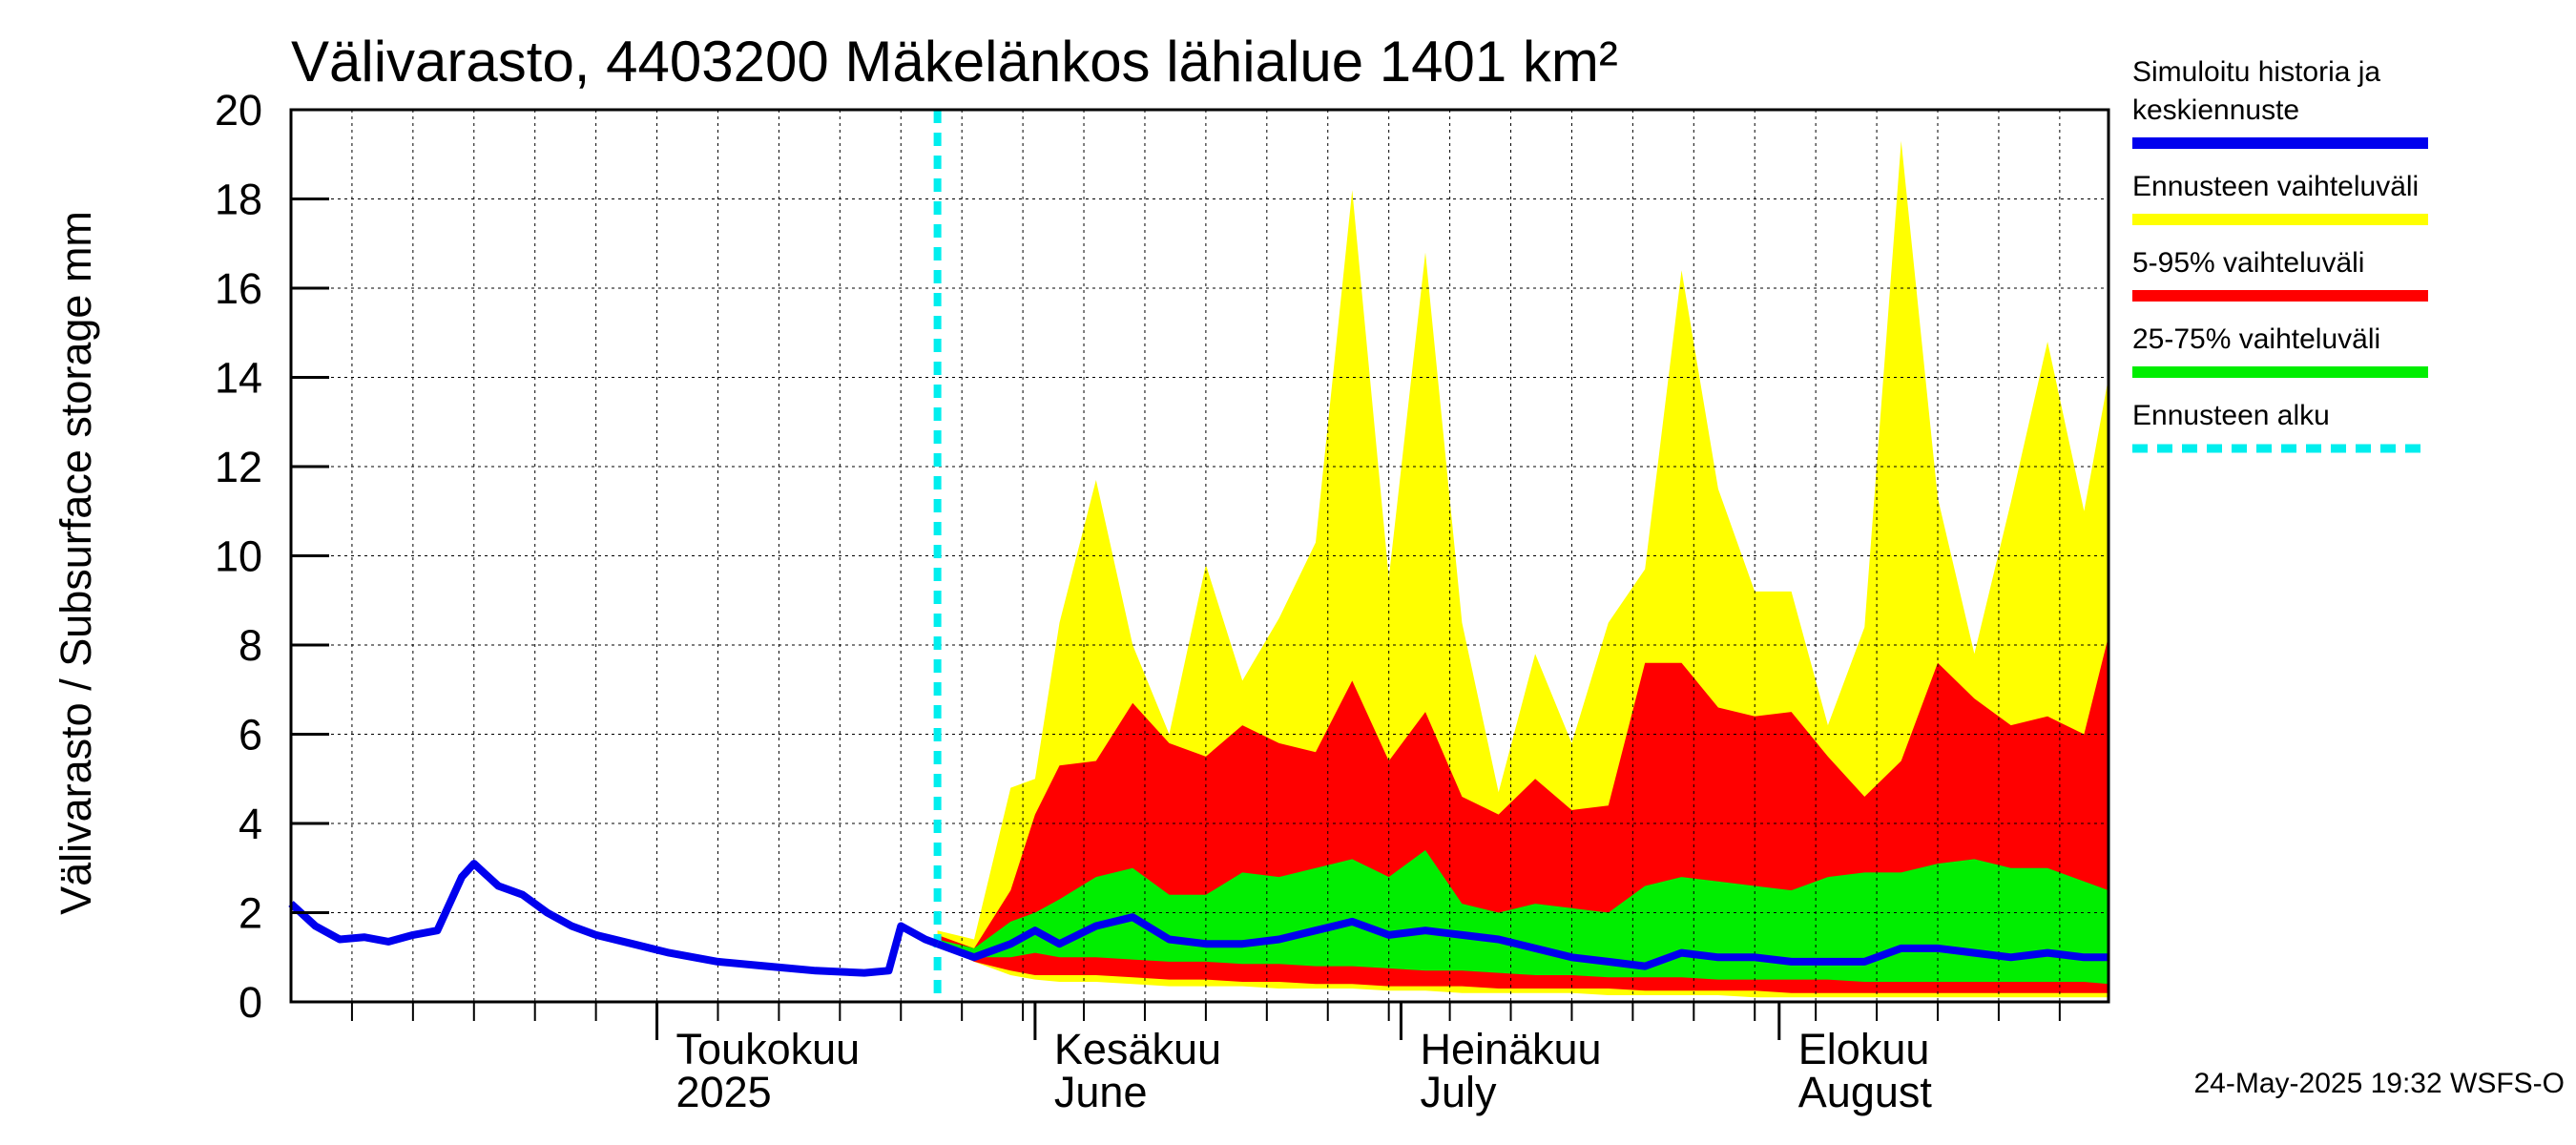 The image size is (2576, 1145). What do you see at coordinates (724, 1092) in the screenshot?
I see `x-month-sublabel: 2025` at bounding box center [724, 1092].